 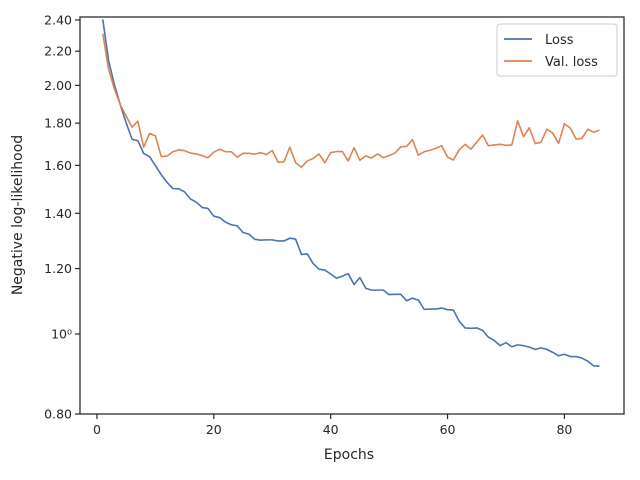 What do you see at coordinates (564, 429) in the screenshot?
I see `x-tick-label: 80` at bounding box center [564, 429].